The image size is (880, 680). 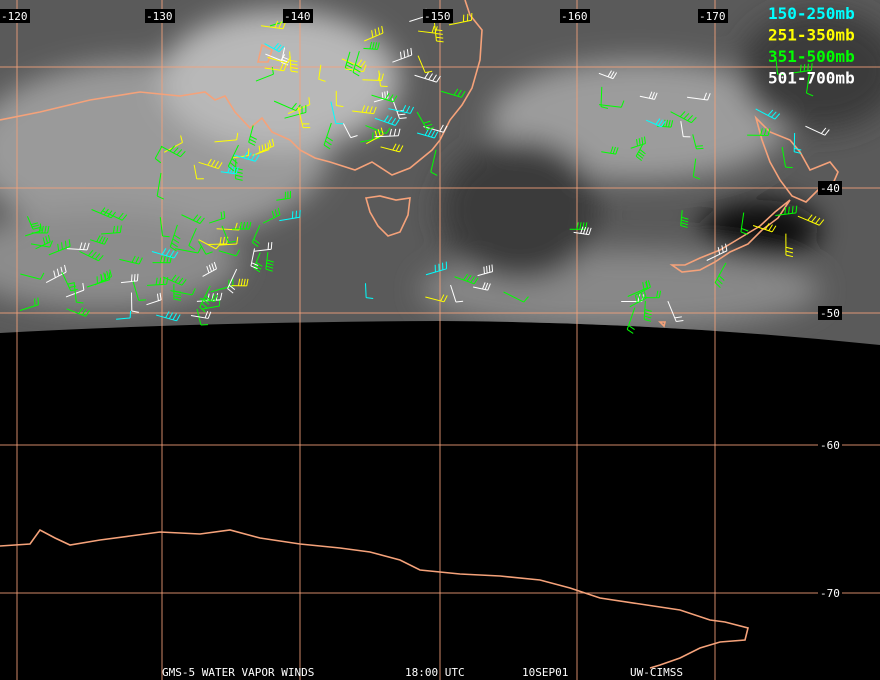 I want to click on lat-label: -60, so click(x=830, y=445).